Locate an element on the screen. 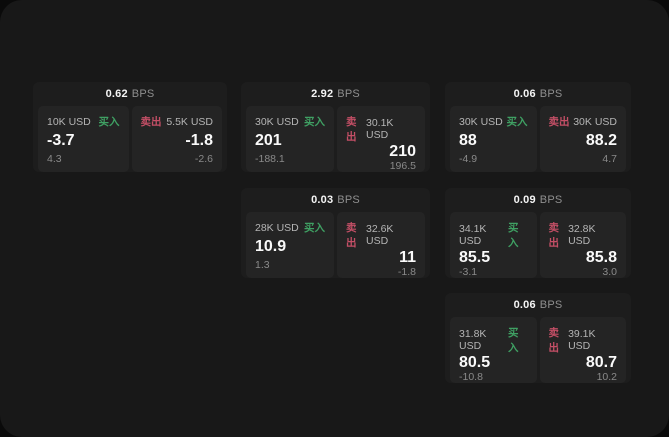  buy-panel: 10K USD 买入 -3.7 4.3 is located at coordinates (83, 139).